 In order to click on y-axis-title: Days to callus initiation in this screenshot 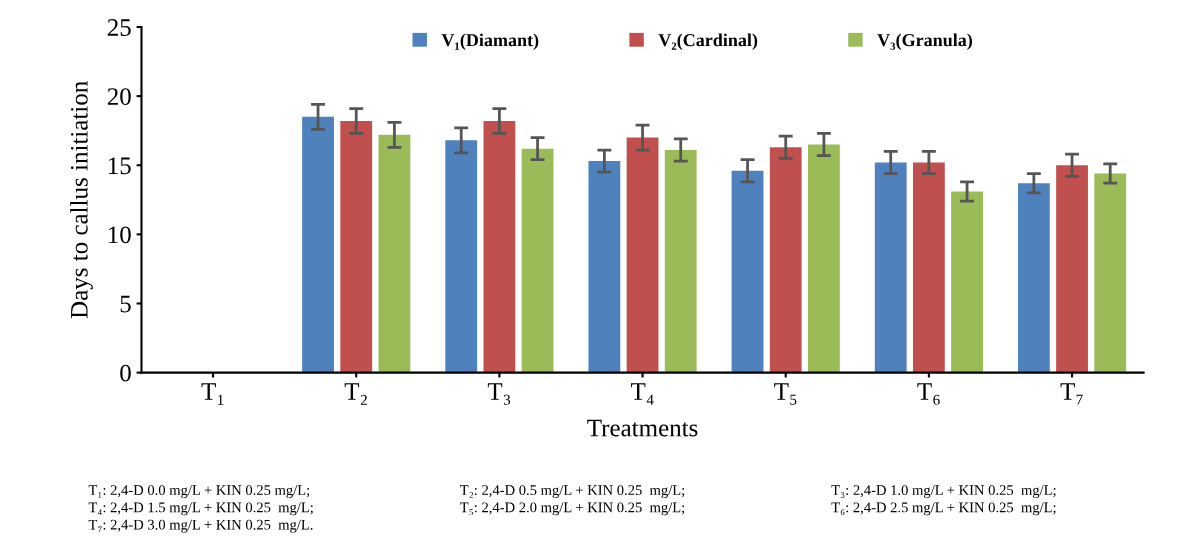, I will do `click(81, 200)`.